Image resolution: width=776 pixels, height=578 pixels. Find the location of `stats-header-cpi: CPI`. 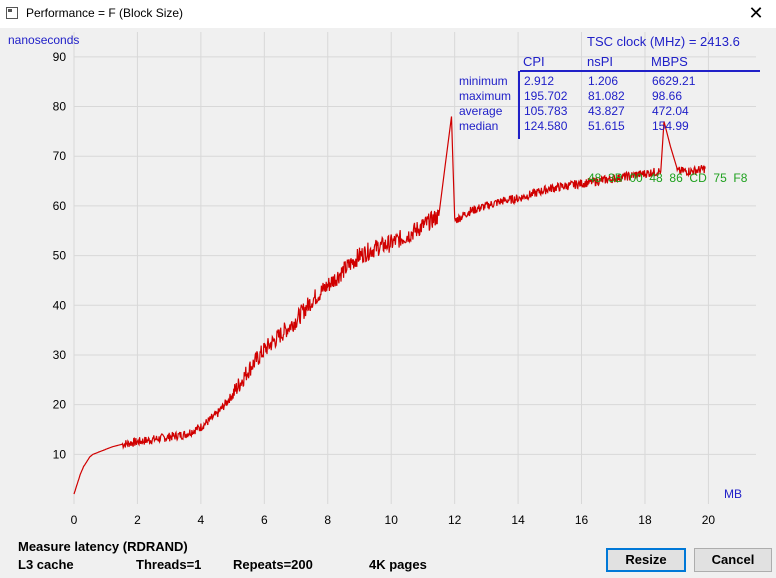

stats-header-cpi: CPI is located at coordinates (534, 61).